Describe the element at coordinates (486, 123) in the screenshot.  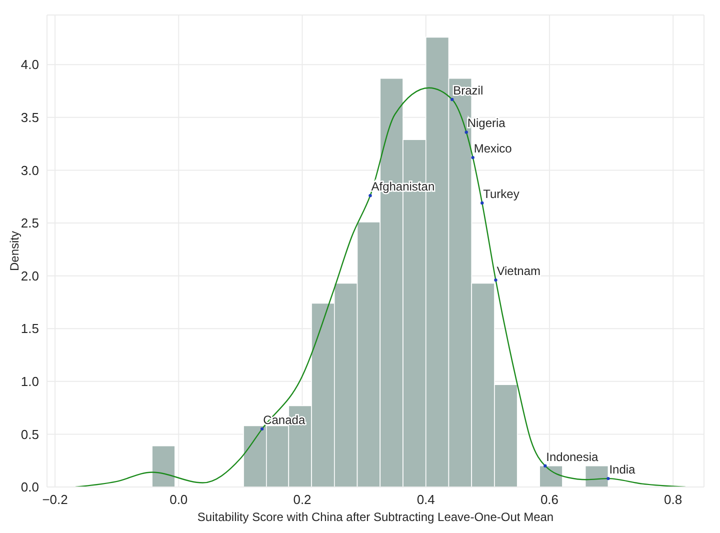
I see `annotation: Nigeria` at that location.